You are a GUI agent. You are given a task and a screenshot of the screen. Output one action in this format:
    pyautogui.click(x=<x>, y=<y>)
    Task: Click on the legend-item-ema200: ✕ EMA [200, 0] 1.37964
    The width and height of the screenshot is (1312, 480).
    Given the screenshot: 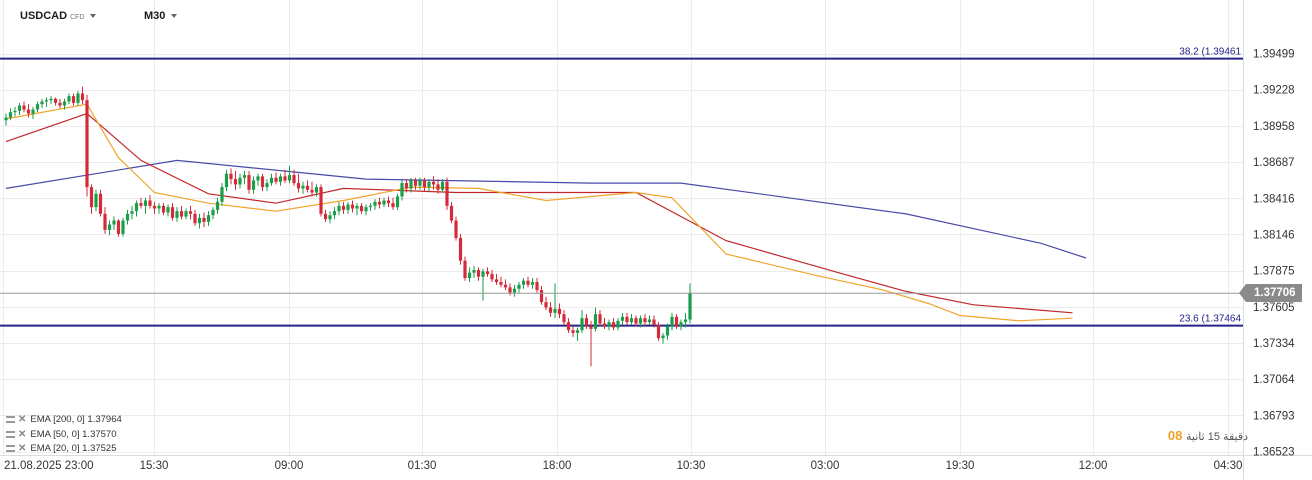 What is the action you would take?
    pyautogui.click(x=64, y=419)
    